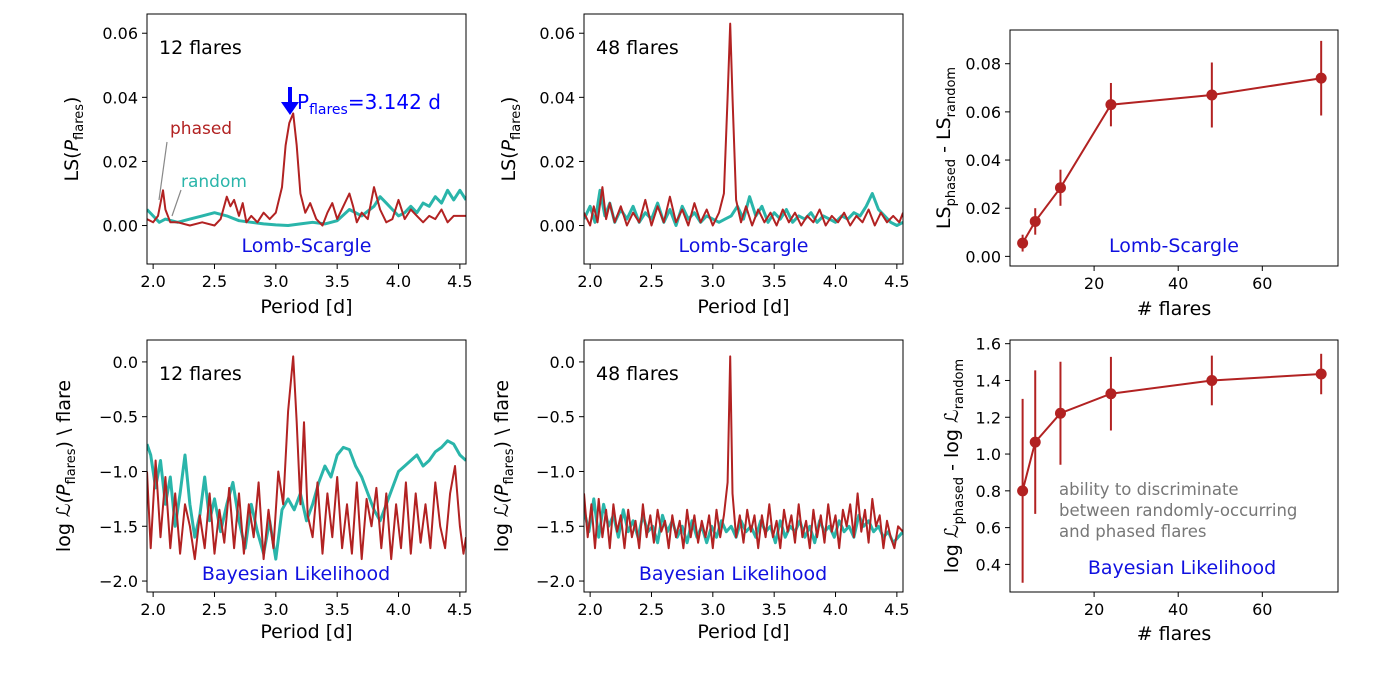  What do you see at coordinates (637, 374) in the screenshot?
I see `panel-annotation: 48 flares` at bounding box center [637, 374].